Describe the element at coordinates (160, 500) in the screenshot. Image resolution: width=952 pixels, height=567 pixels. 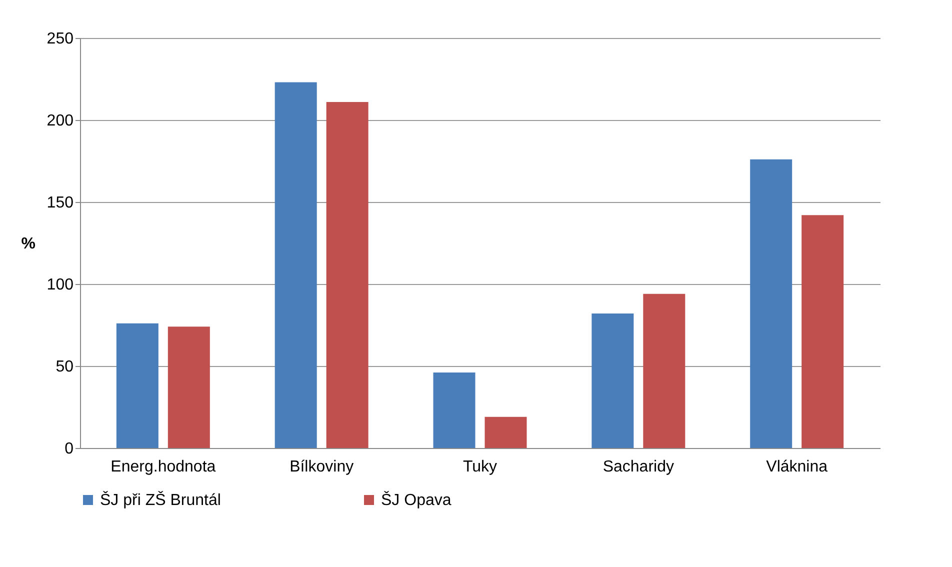
I see `legend-label: ŠJ při ZŠ Bruntál` at that location.